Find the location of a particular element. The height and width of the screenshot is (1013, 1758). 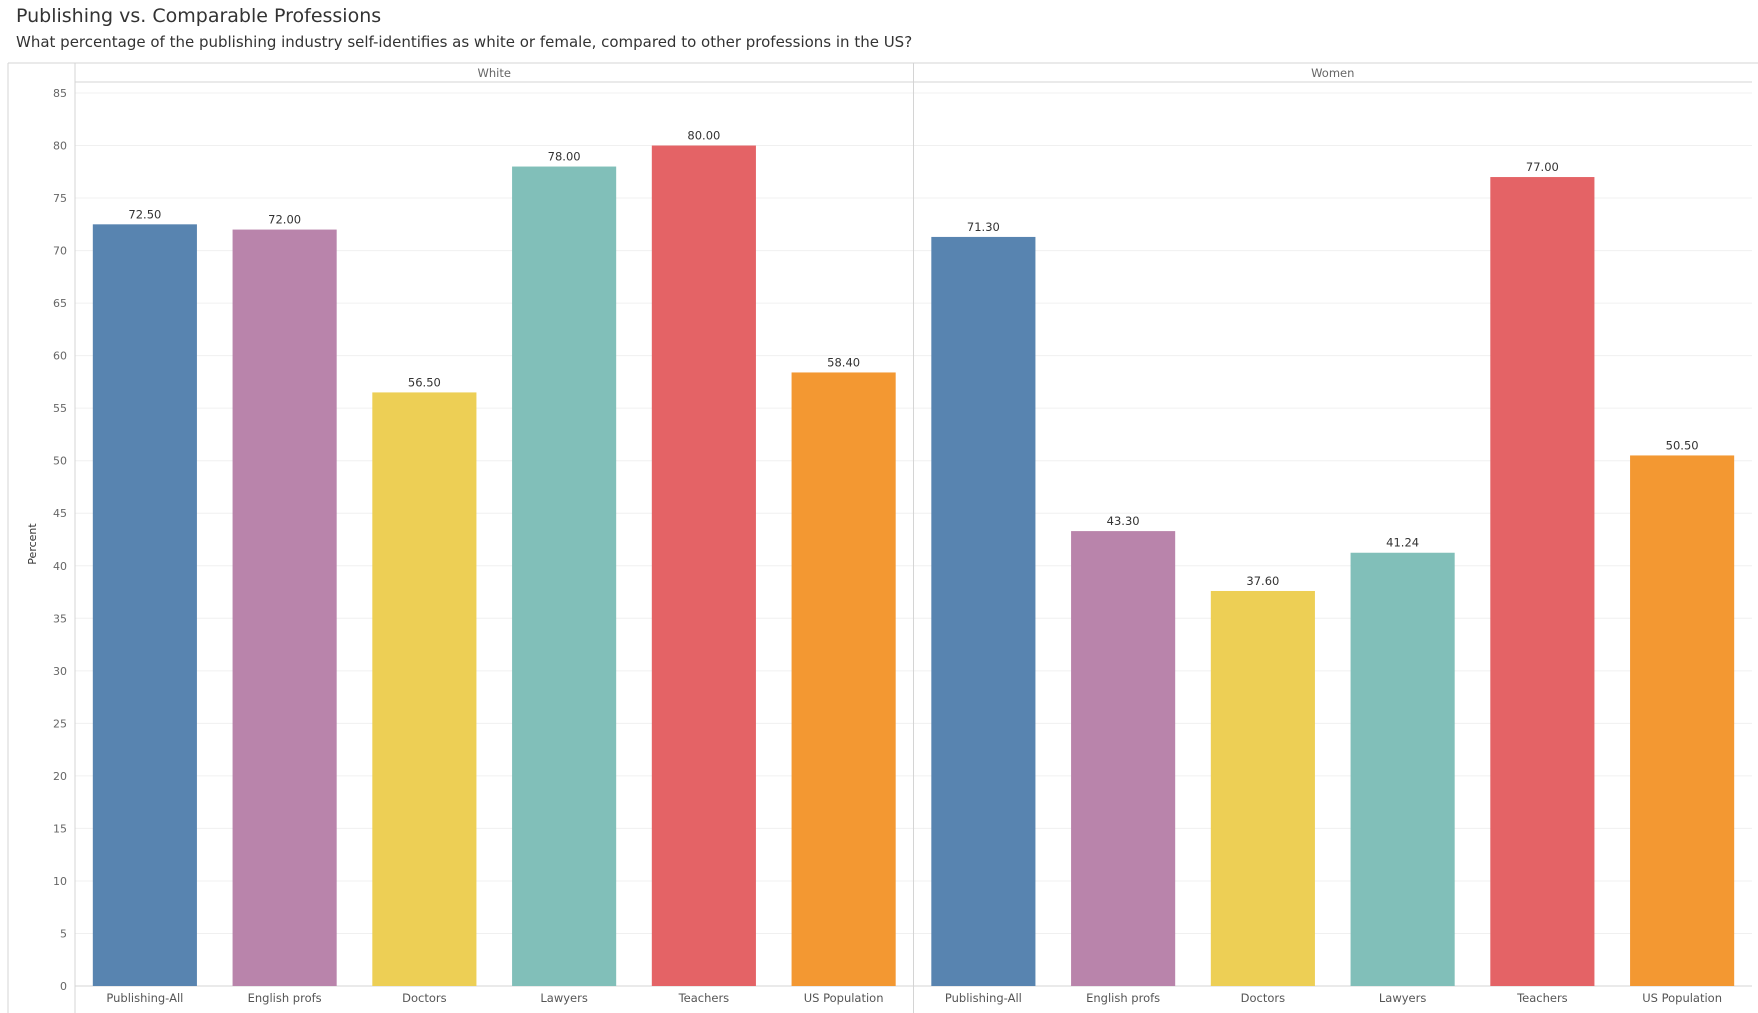

bar-white-lawyers is located at coordinates (564, 576).